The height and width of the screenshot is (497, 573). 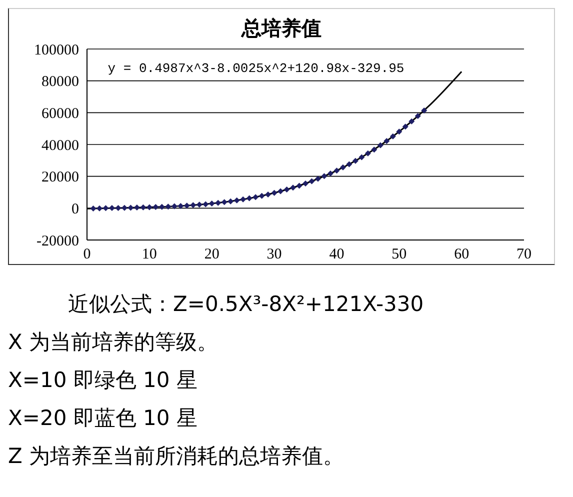 I want to click on x-tick-label: 40, so click(x=336, y=254).